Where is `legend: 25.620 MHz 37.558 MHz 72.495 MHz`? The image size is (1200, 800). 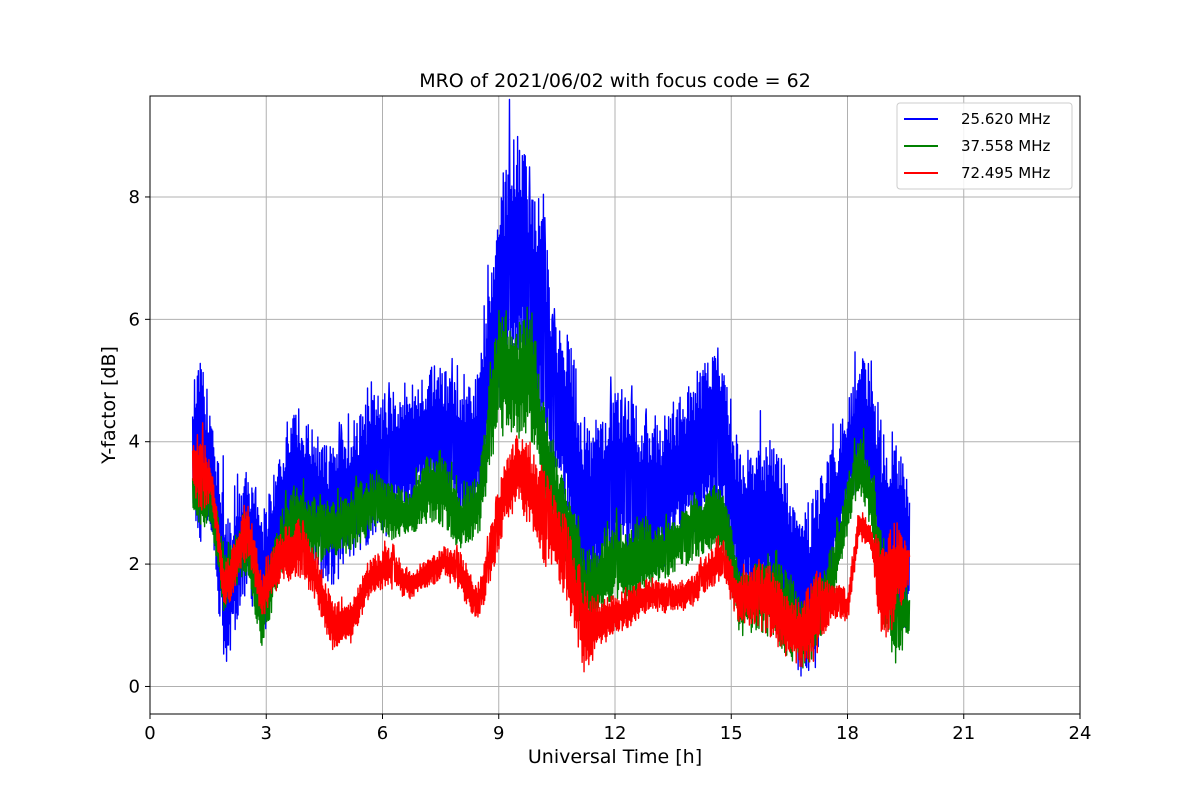
legend: 25.620 MHz 37.558 MHz 72.495 MHz is located at coordinates (984, 146).